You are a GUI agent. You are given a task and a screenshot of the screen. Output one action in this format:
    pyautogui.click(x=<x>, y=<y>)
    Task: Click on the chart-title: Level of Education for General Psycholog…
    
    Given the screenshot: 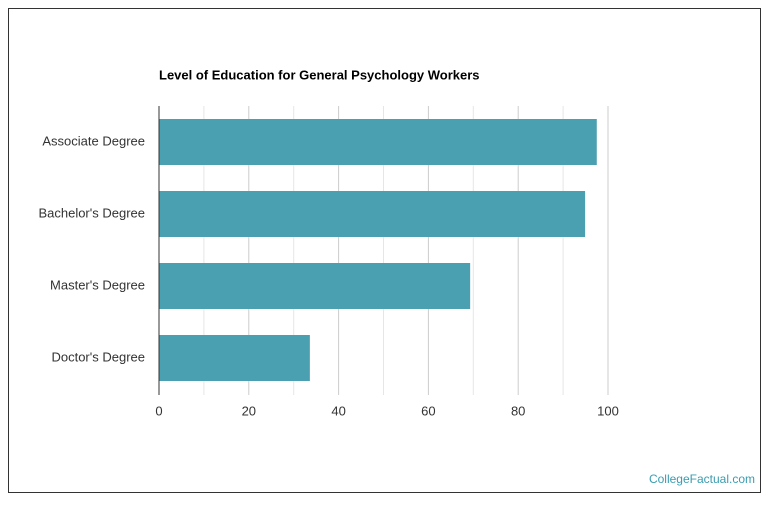 What is the action you would take?
    pyautogui.click(x=319, y=74)
    